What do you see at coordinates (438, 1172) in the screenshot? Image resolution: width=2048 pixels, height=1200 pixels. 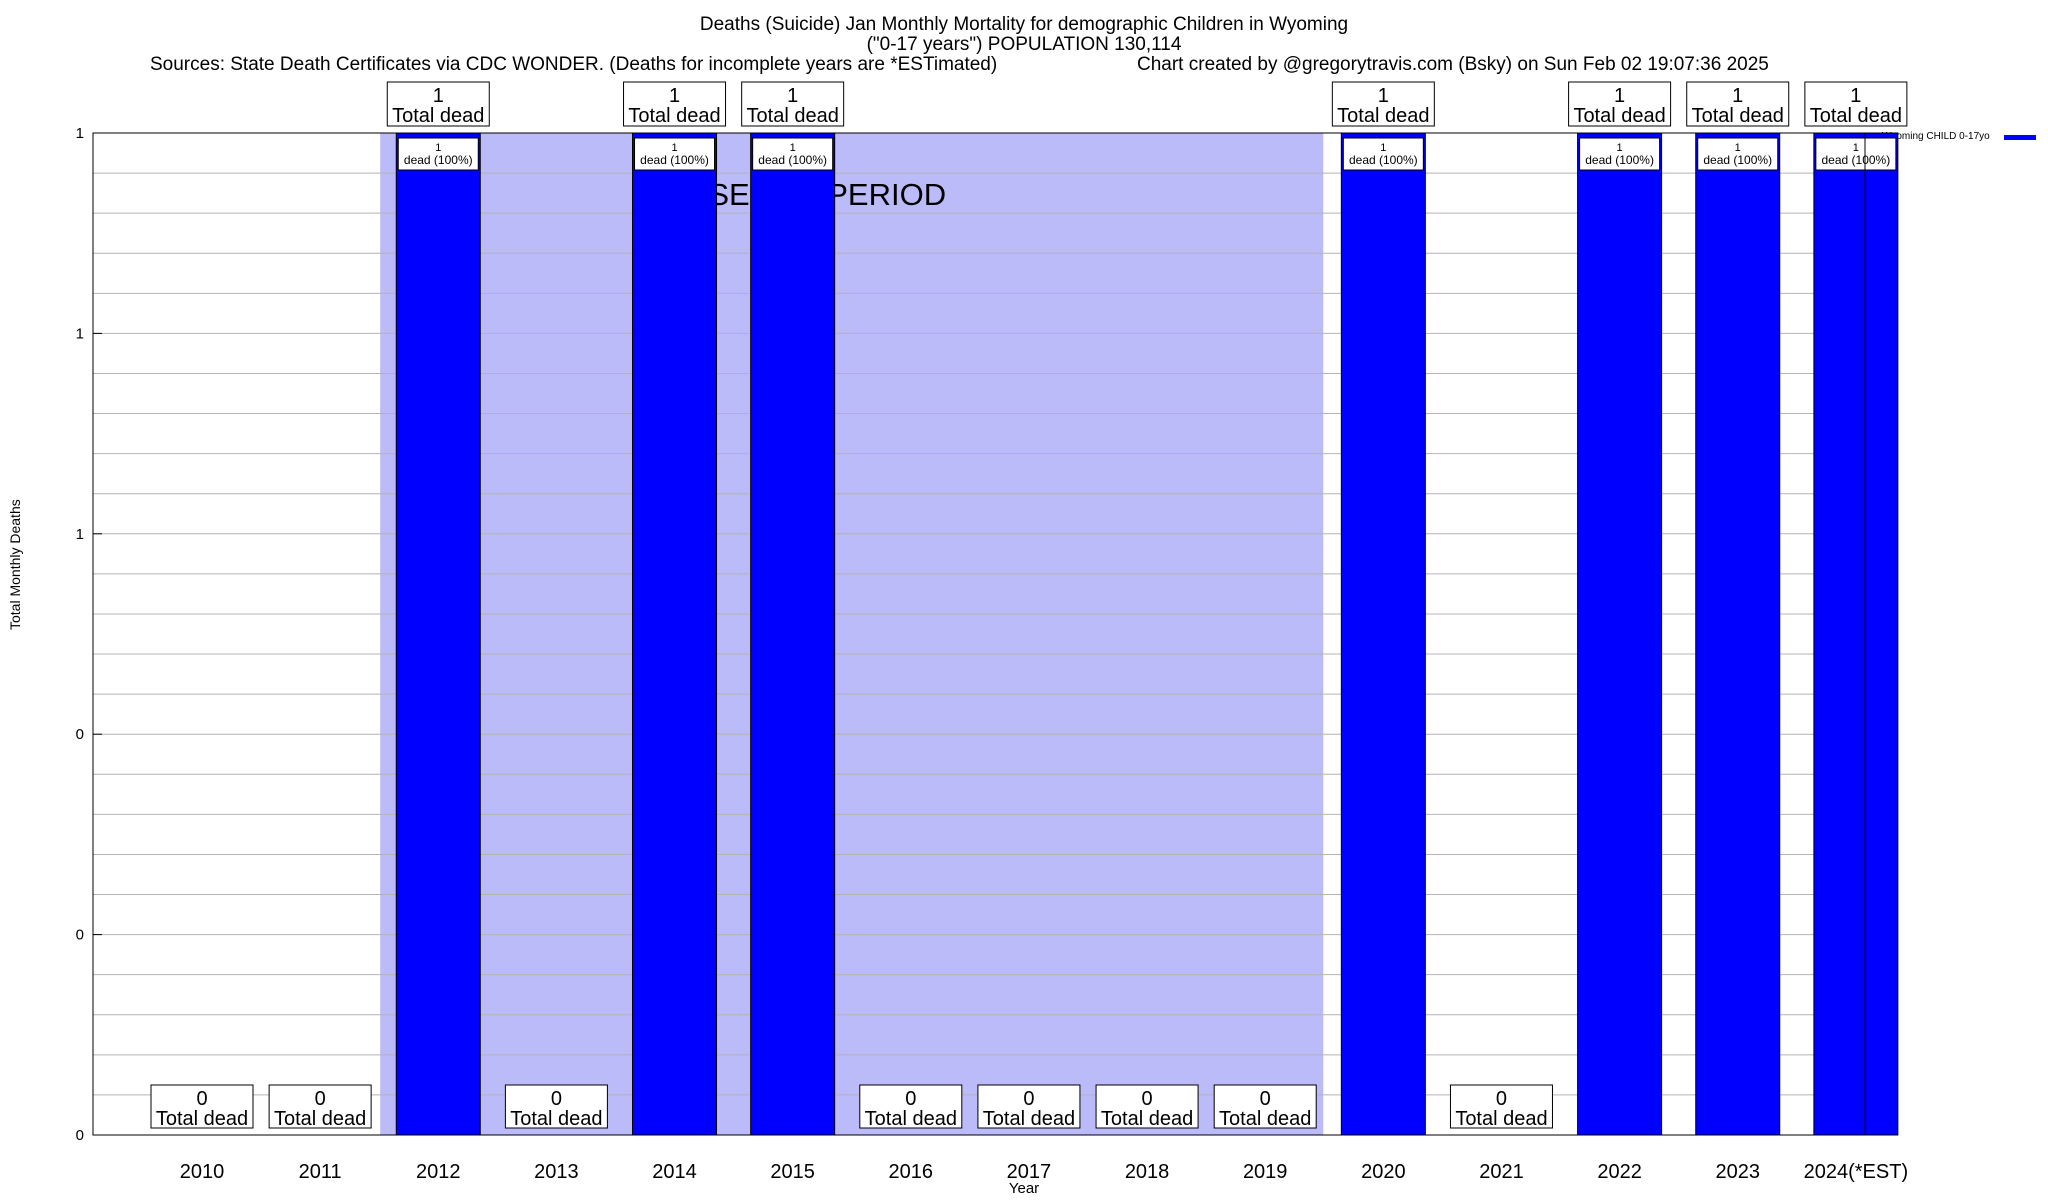 I see `x-tick-label: 2012` at bounding box center [438, 1172].